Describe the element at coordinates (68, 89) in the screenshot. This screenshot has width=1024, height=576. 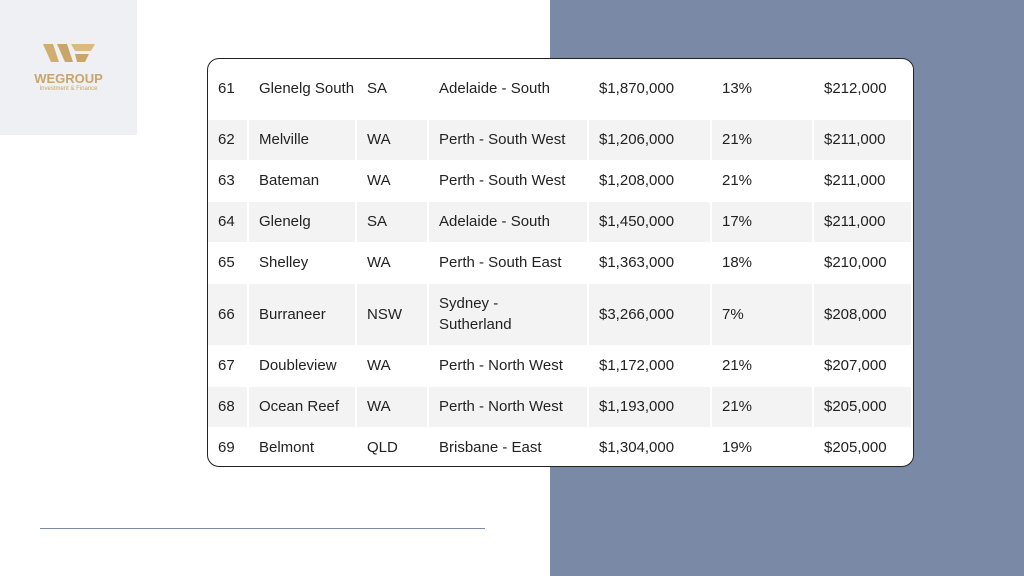
I see `logo-tagline: Investment & Finance` at that location.